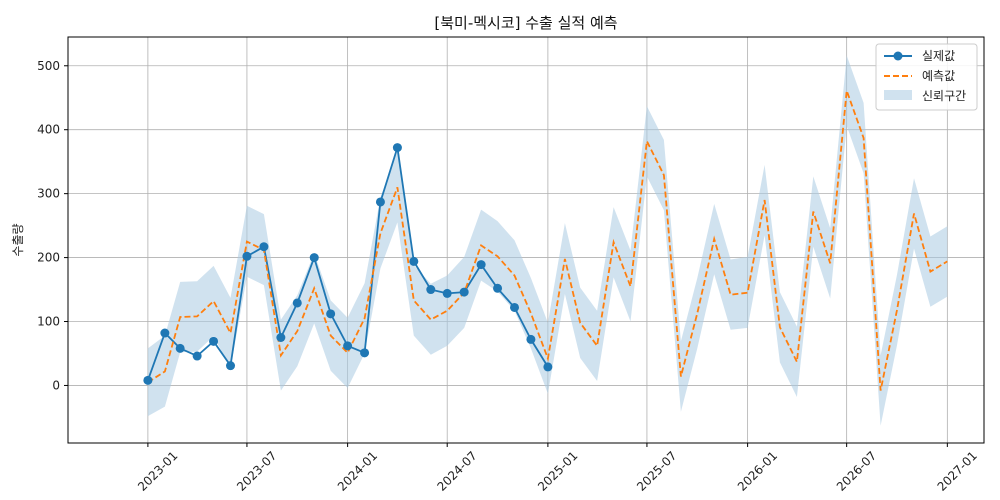 The image size is (1000, 500). I want to click on legend-label-interval: 신뢰구간, so click(944, 96).